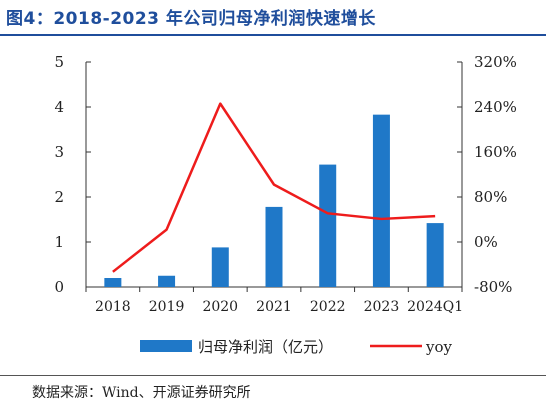 The height and width of the screenshot is (408, 546). I want to click on source-divider, so click(273, 375).